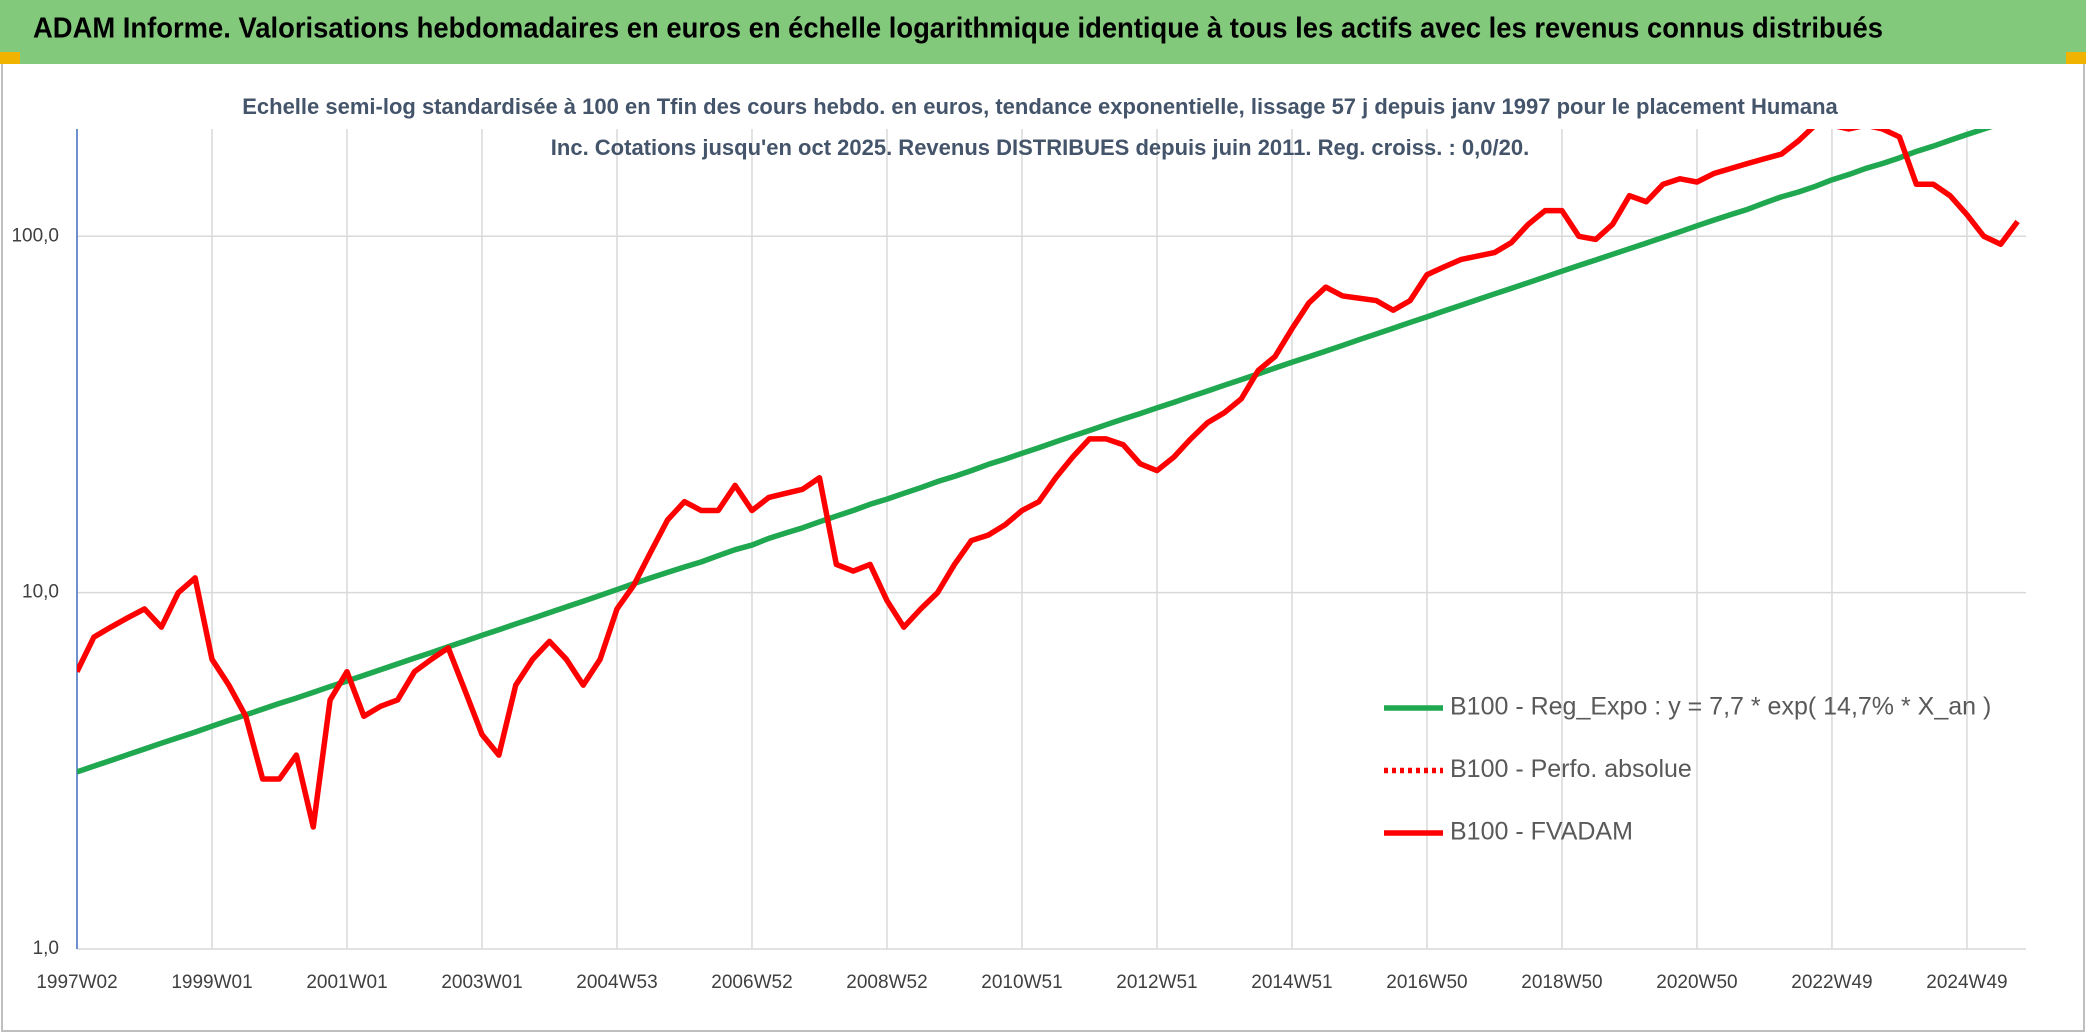 This screenshot has height=1033, width=2086. Describe the element at coordinates (1021, 982) in the screenshot. I see `x-tick-label: 2010W51` at that location.